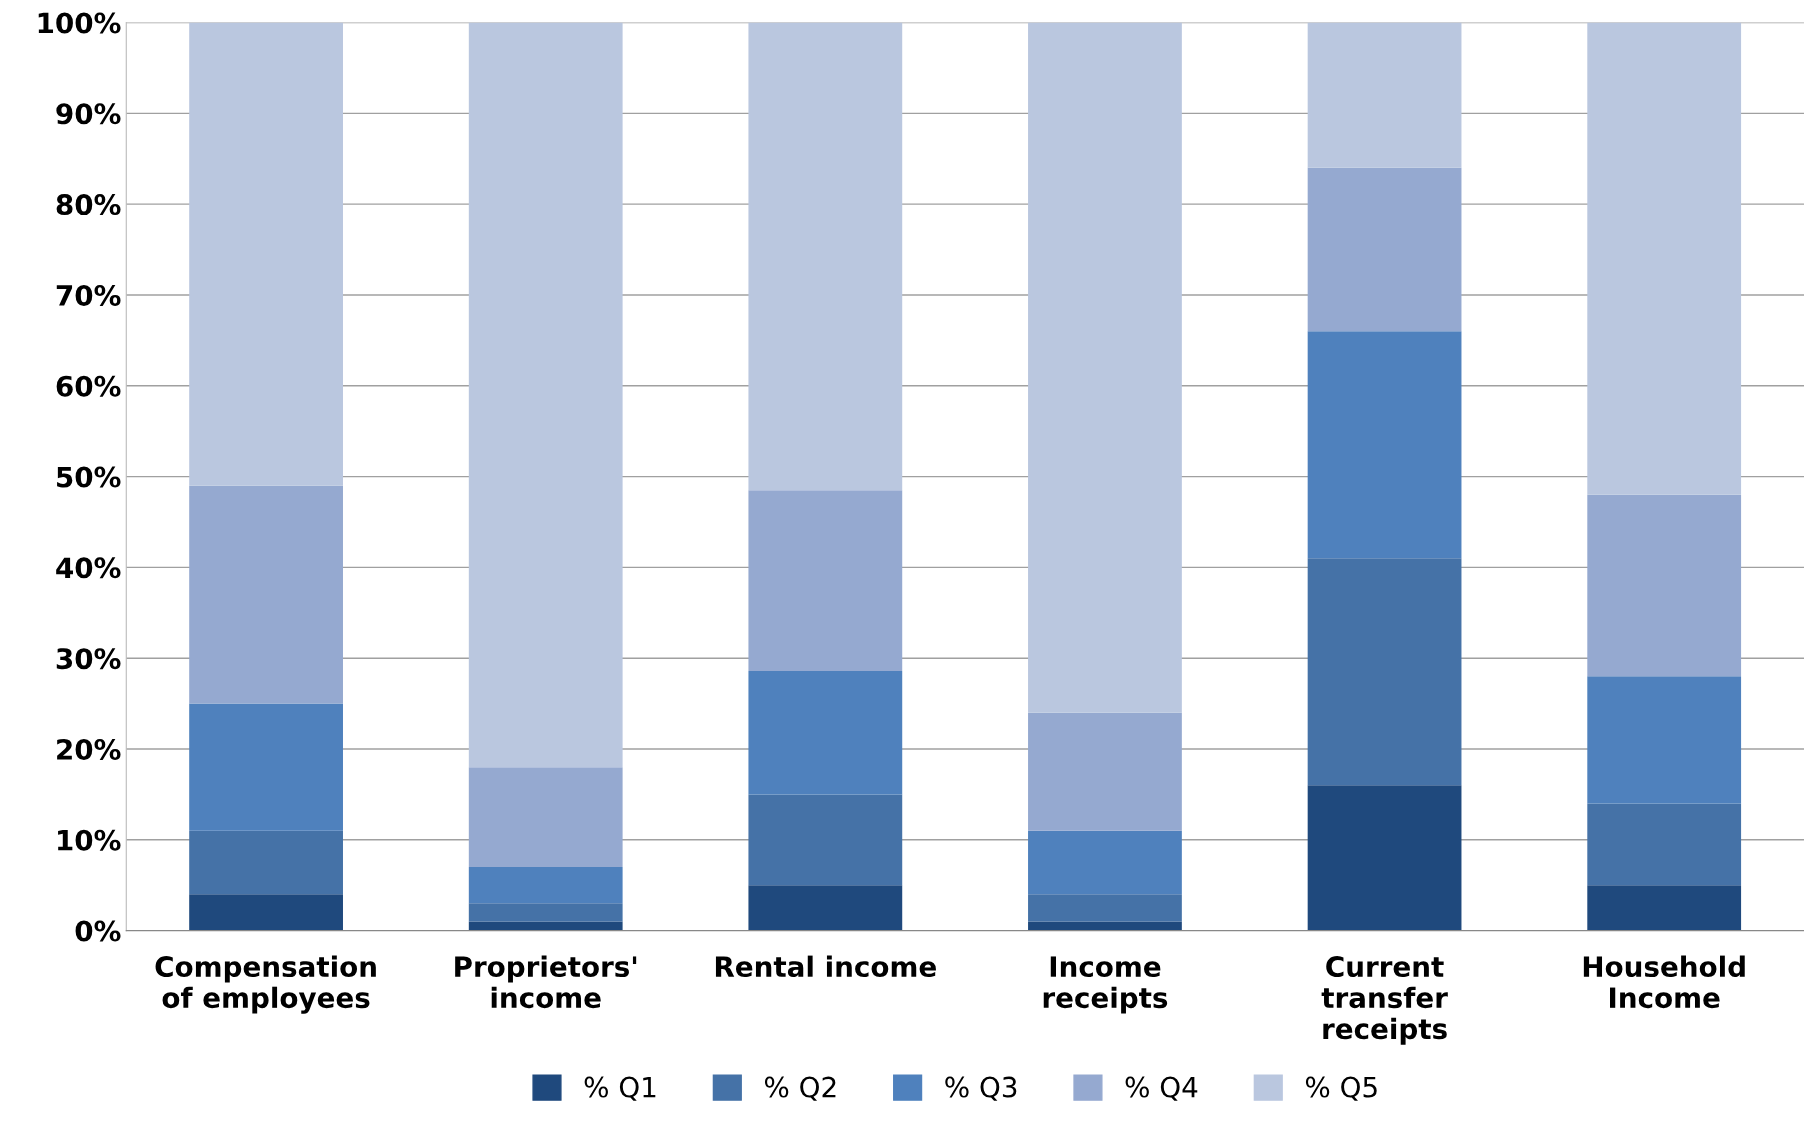  Describe the element at coordinates (89, 477) in the screenshot. I see `y-tick-label: 50%` at that location.